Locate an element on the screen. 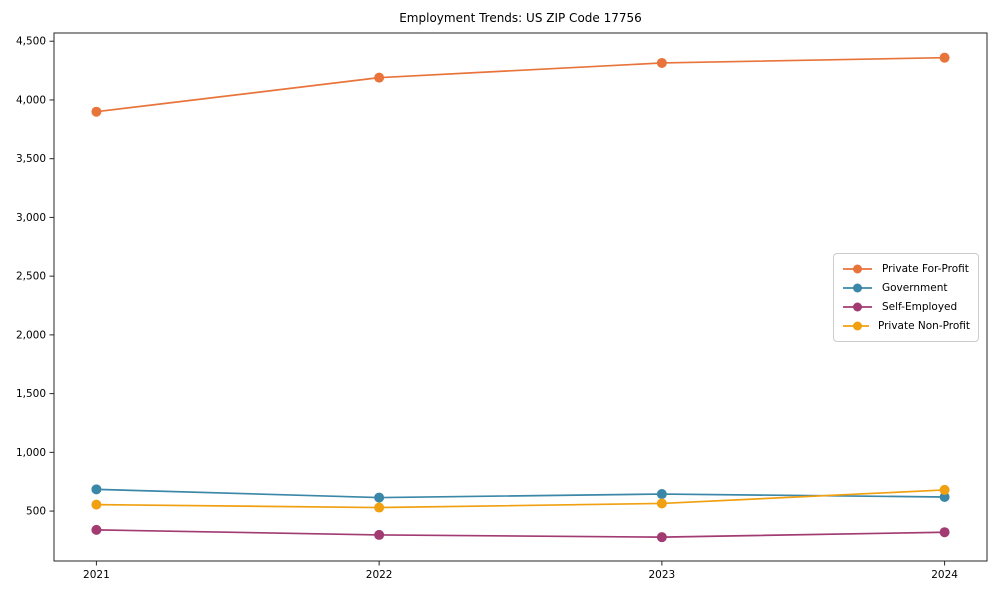 This screenshot has height=600, width=1000. chart-title: Employment Trends: US ZIP Code 17756 is located at coordinates (520, 18).